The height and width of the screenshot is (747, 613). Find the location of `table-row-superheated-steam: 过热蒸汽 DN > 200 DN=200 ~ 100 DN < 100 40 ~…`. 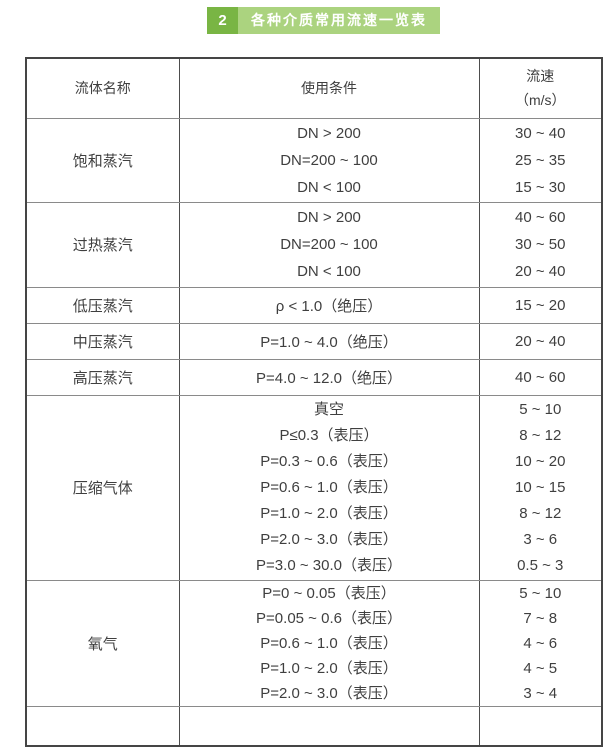

table-row-superheated-steam: 过热蒸汽 DN > 200 DN=200 ~ 100 DN < 100 40 ~… is located at coordinates (314, 244).